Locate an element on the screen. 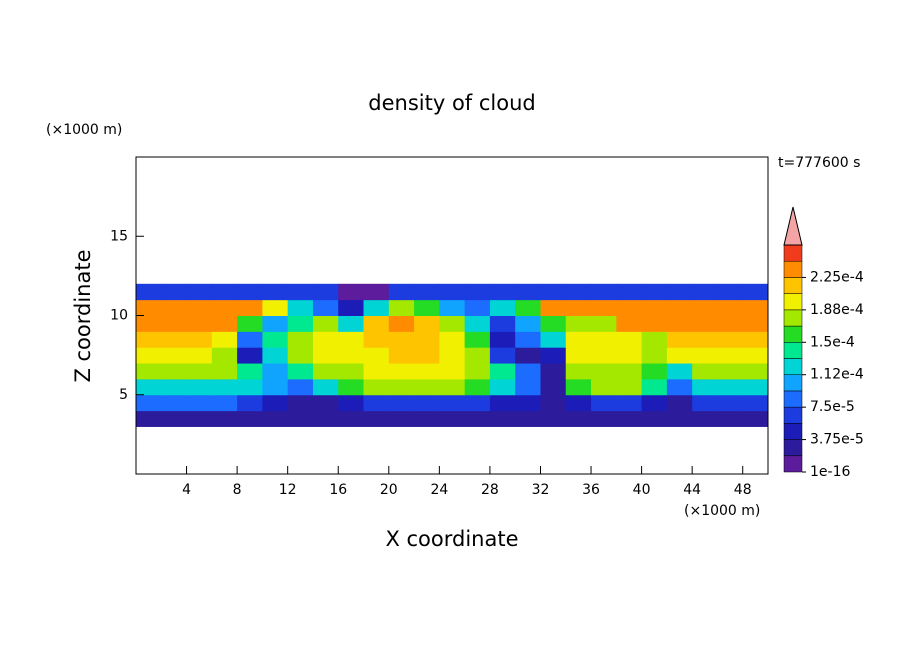 The width and height of the screenshot is (904, 654). y-tick-label: 5 is located at coordinates (123, 395).